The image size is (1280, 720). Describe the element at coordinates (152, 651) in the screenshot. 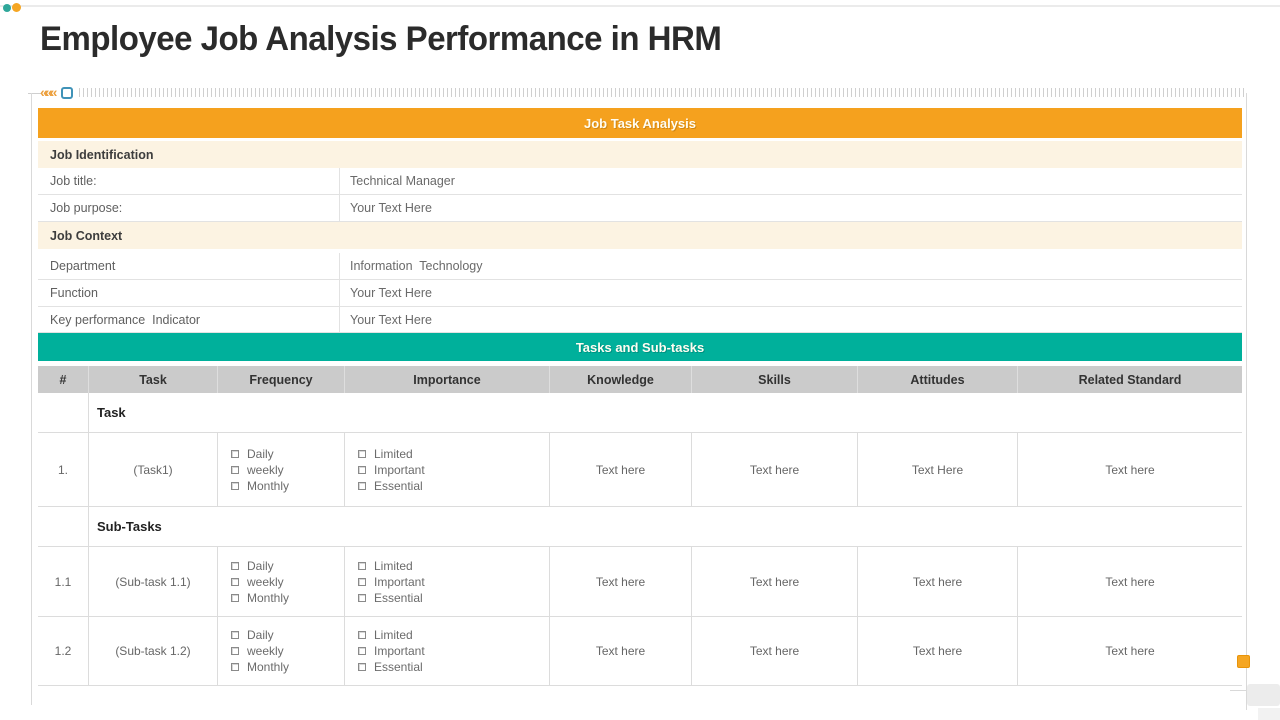

I see `cell-task-name: (Sub-task 1.2)` at that location.